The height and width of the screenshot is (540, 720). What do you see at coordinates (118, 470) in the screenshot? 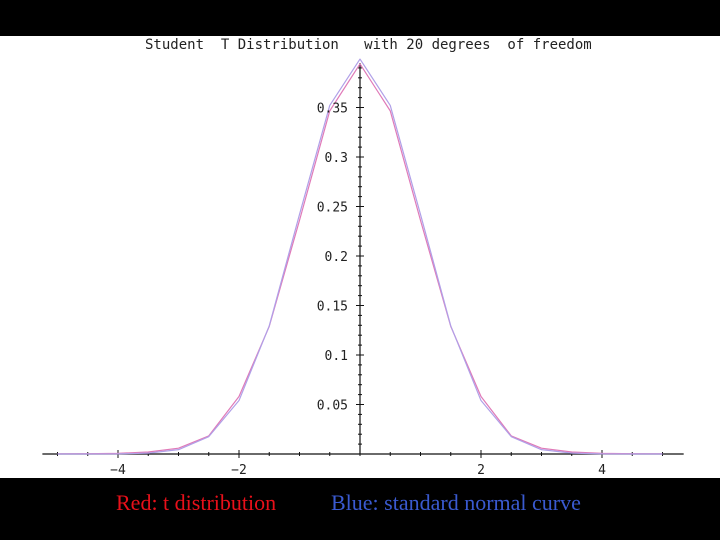
I see `x-tick-label: −4` at bounding box center [118, 470].